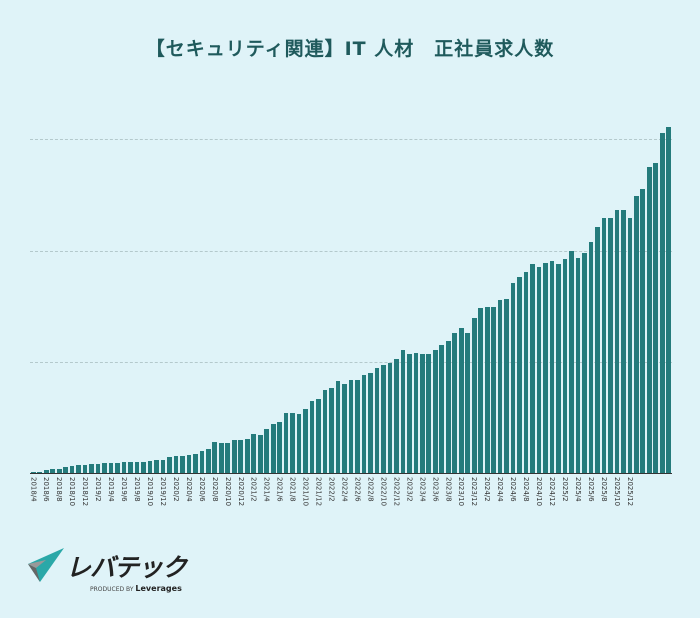 This screenshot has height=618, width=700. What do you see at coordinates (195, 463) in the screenshot?
I see `bar-2020/5` at bounding box center [195, 463].